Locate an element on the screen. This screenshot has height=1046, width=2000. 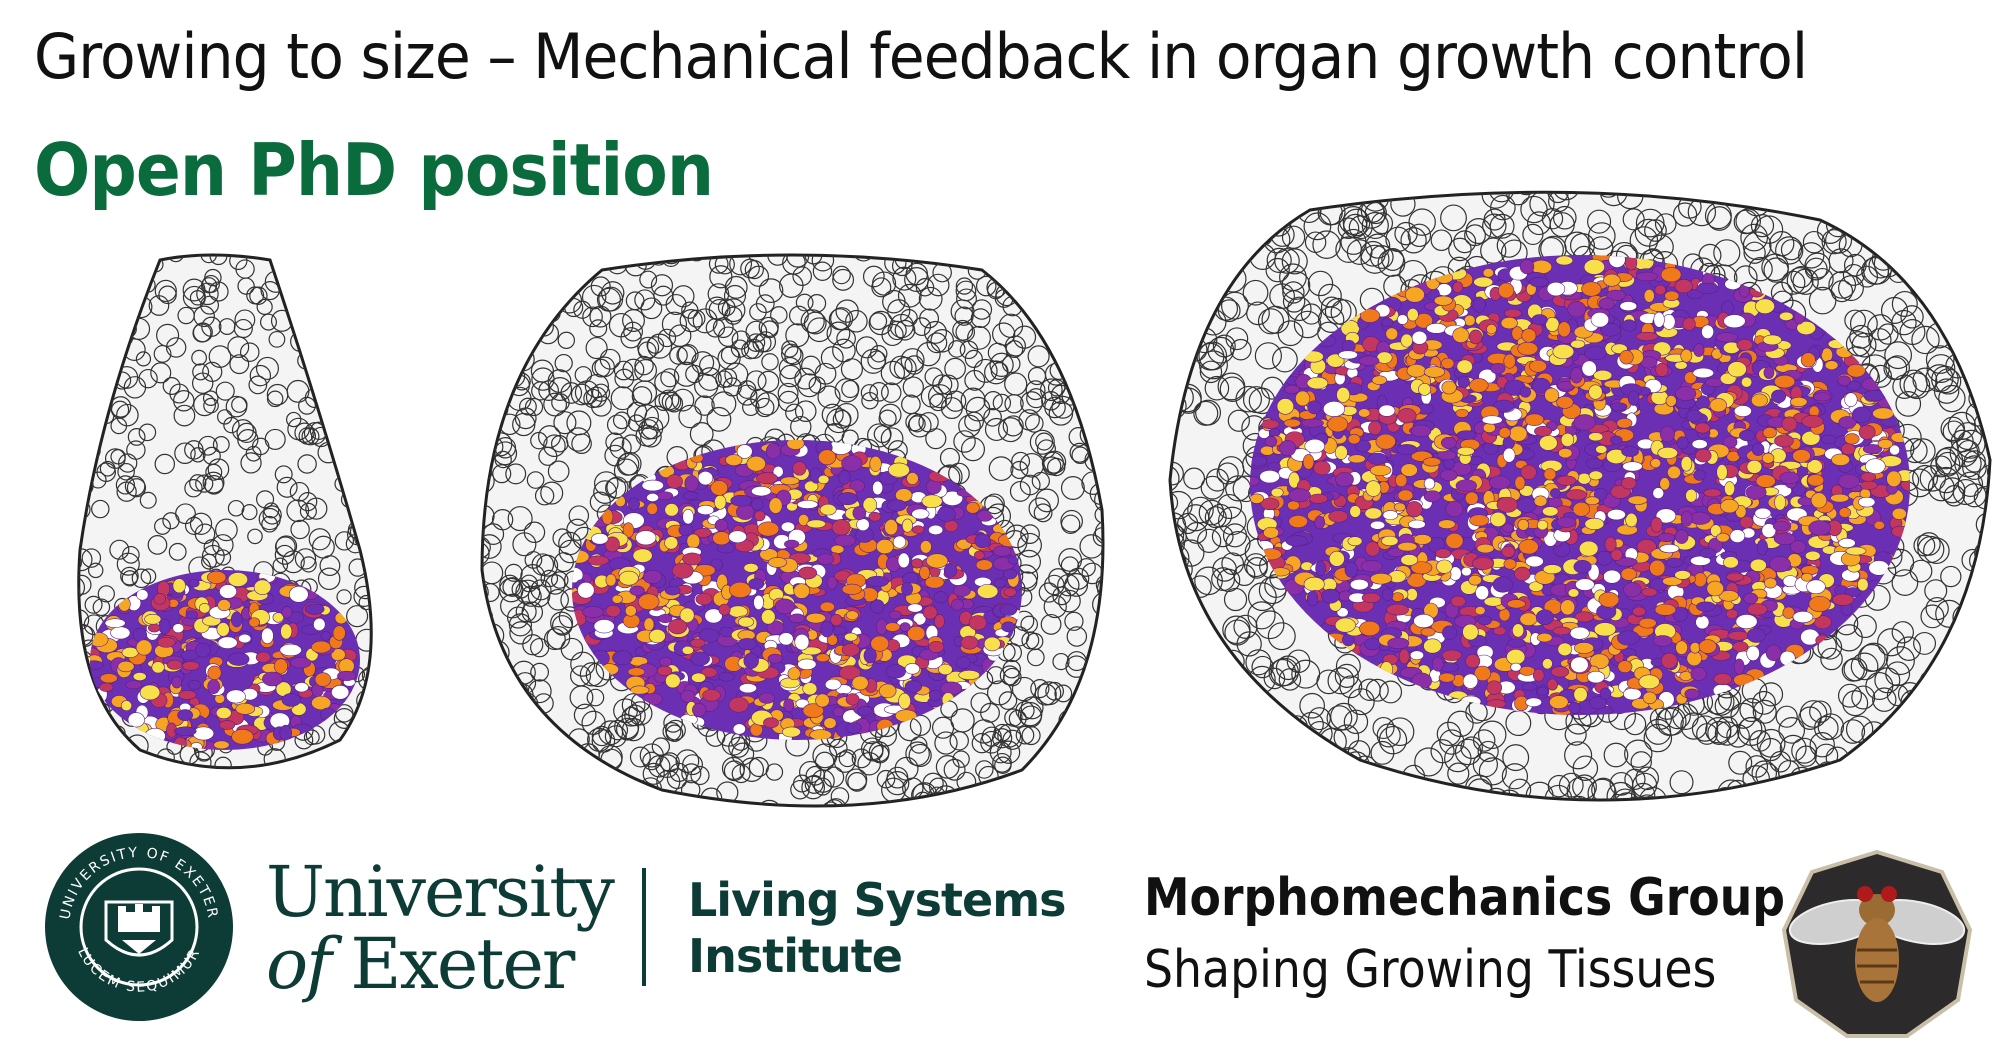
position-subtitle: Open PhD position is located at coordinates (374, 170).